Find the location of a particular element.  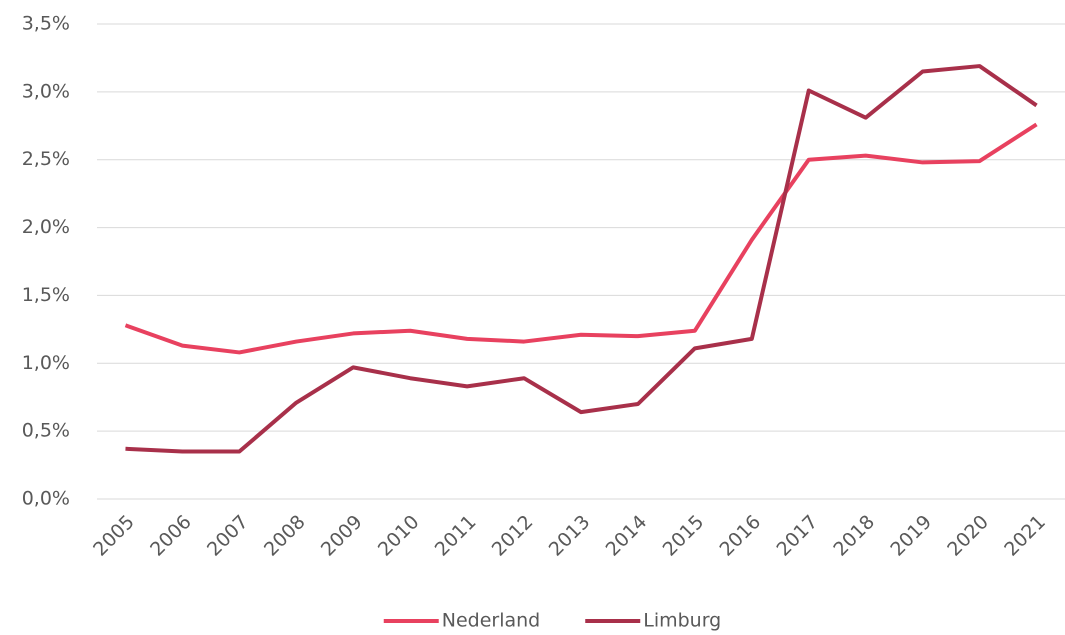

x-tick-label: 2012 is located at coordinates (513, 536).